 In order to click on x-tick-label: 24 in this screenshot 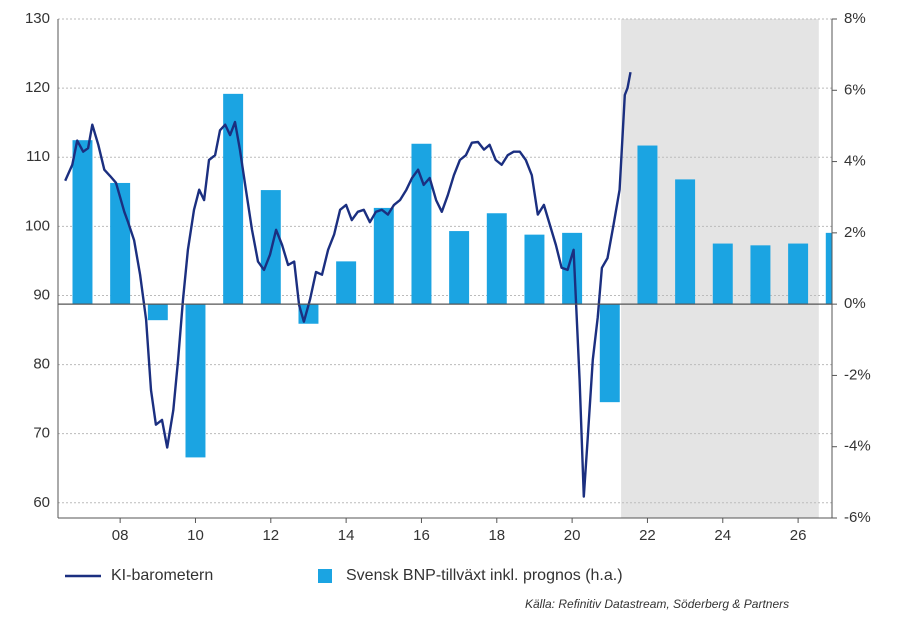, I will do `click(722, 535)`.